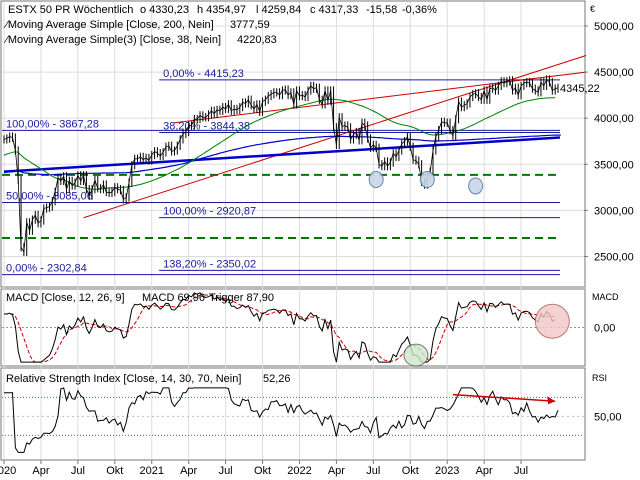 Image resolution: width=640 pixels, height=480 pixels. I want to click on y-tick-label: 4500,00, so click(614, 73).